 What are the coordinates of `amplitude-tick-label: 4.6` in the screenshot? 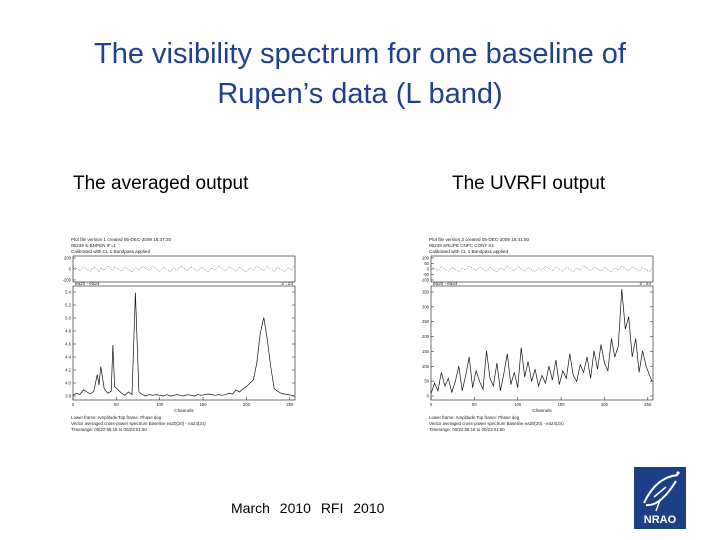 It's located at (68, 344).